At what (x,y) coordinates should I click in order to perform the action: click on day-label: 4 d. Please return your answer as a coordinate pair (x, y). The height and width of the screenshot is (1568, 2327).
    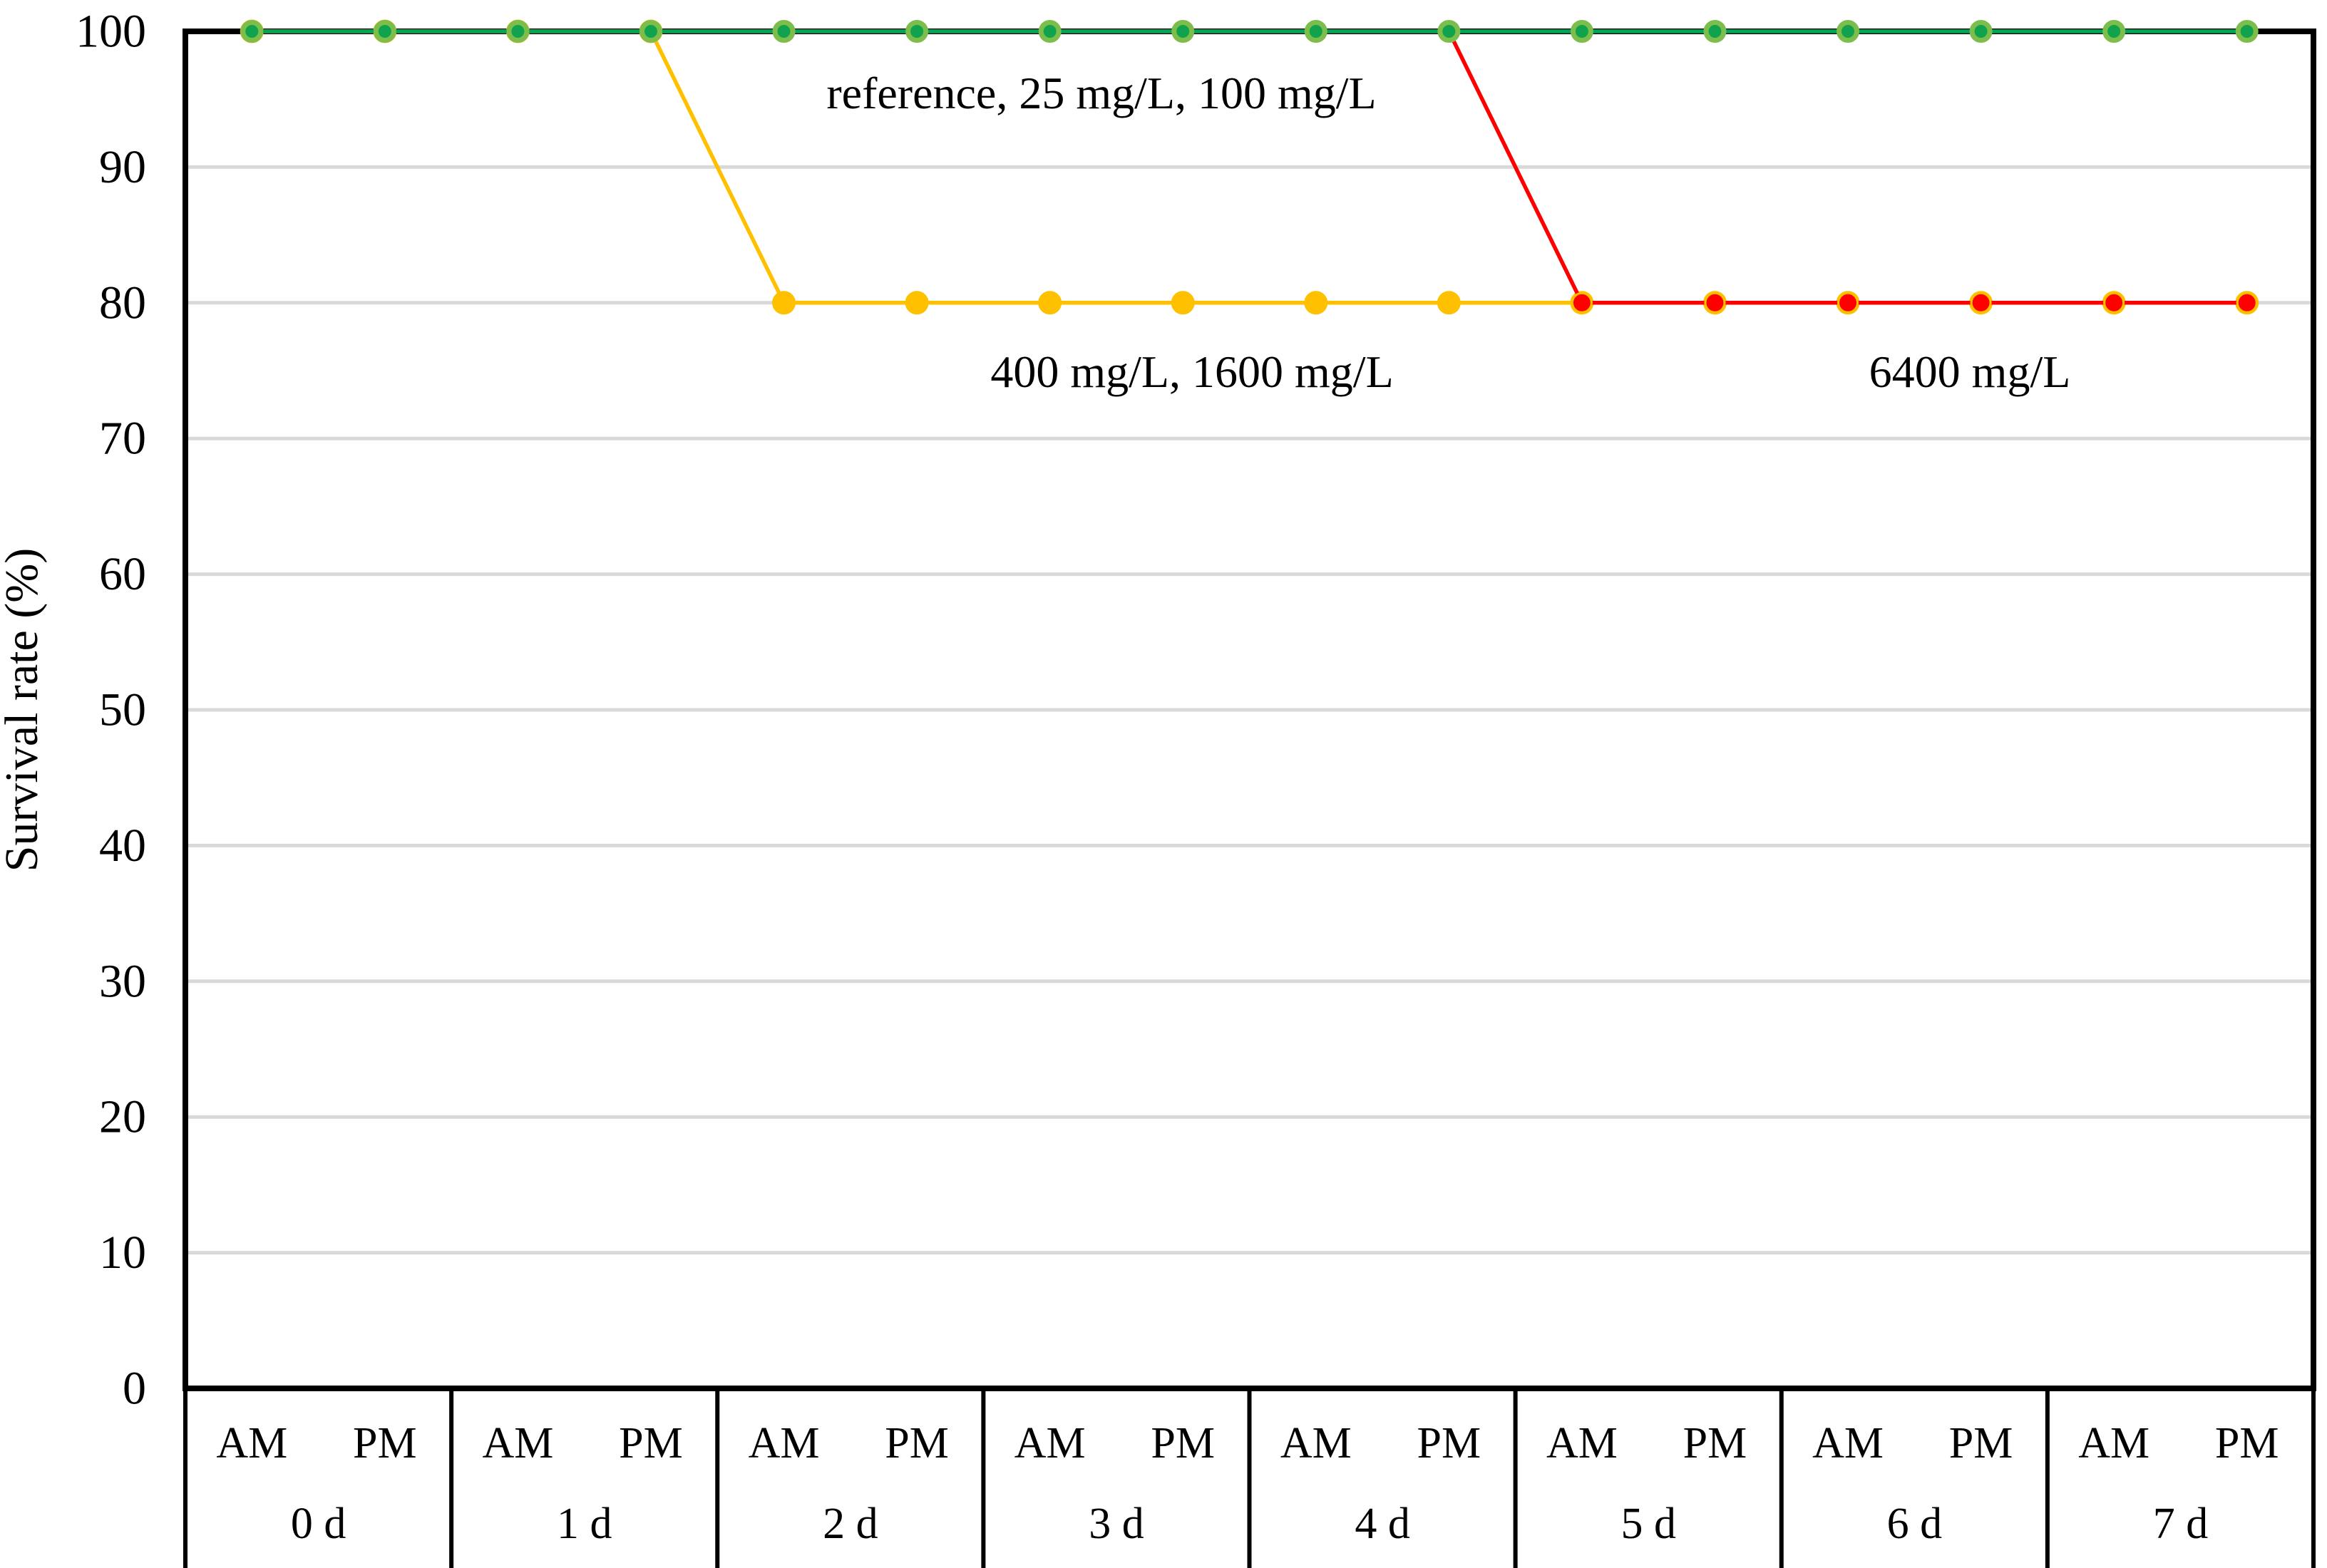
    Looking at the image, I should click on (1382, 1524).